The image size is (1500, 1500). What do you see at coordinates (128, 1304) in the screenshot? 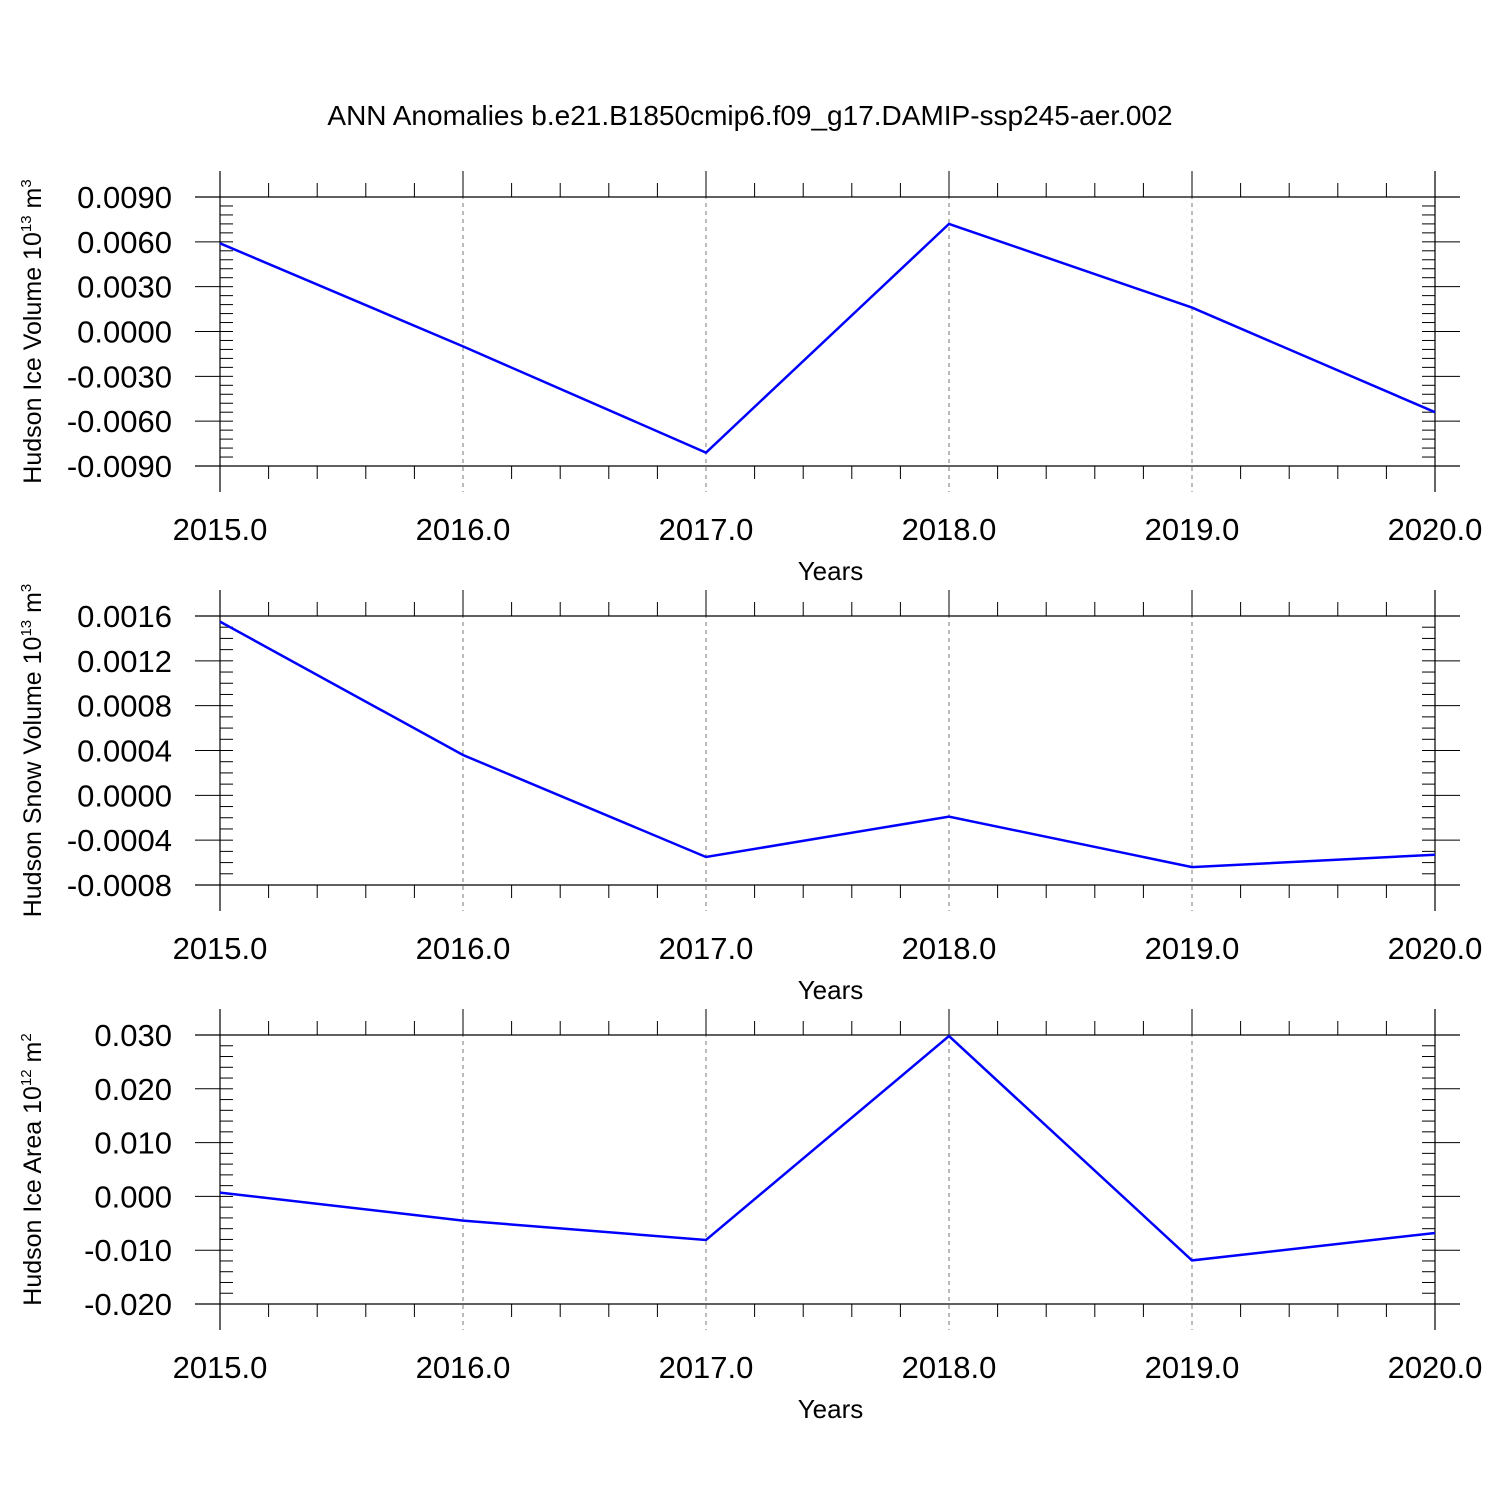
I see `y-tick-label: -0.020` at bounding box center [128, 1304].